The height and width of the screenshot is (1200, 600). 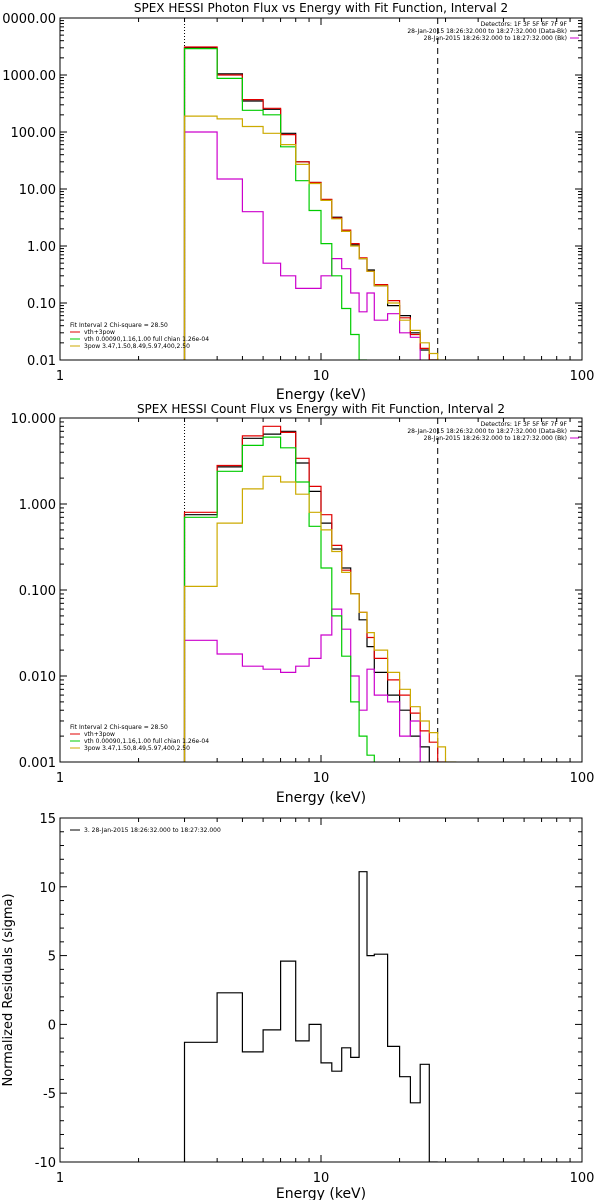 What do you see at coordinates (41, 361) in the screenshot?
I see `y-tick-label: 0.01` at bounding box center [41, 361].